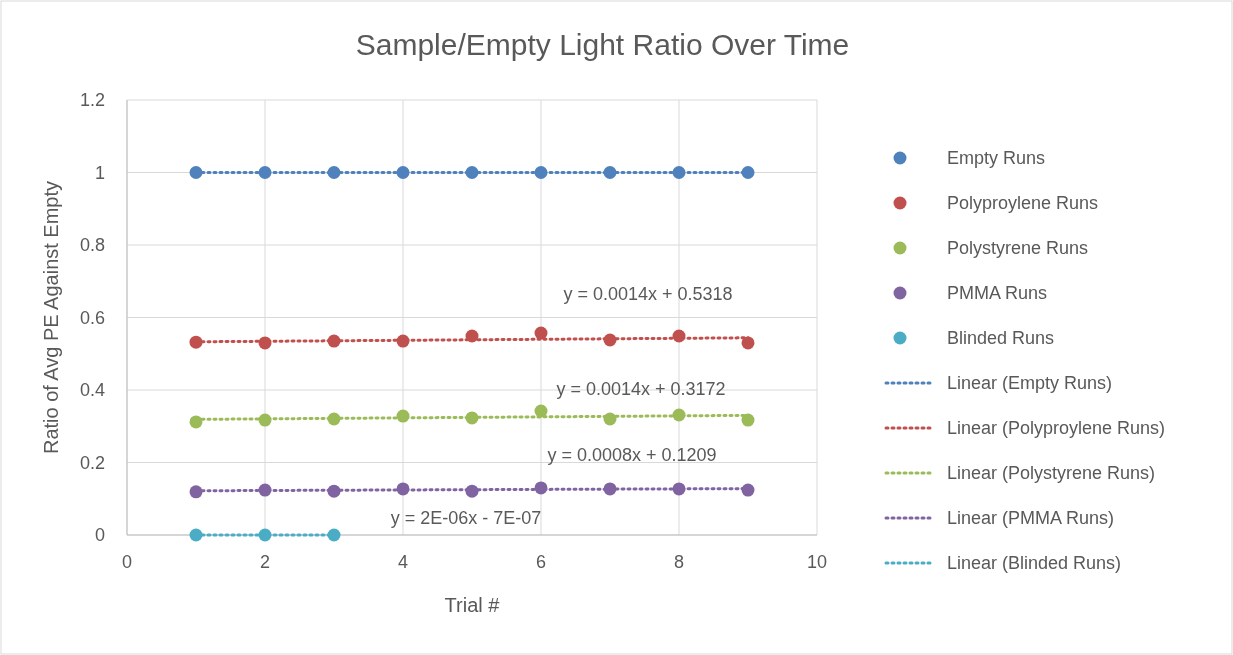 This screenshot has width=1233, height=655. What do you see at coordinates (1030, 383) in the screenshot?
I see `legend-label: Linear (Empty Runs)` at bounding box center [1030, 383].